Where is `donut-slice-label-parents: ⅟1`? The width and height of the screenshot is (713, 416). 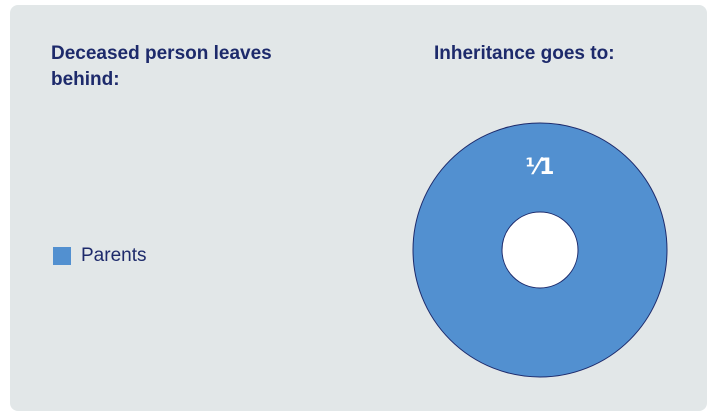 donut-slice-label-parents: ⅟1 is located at coordinates (540, 167).